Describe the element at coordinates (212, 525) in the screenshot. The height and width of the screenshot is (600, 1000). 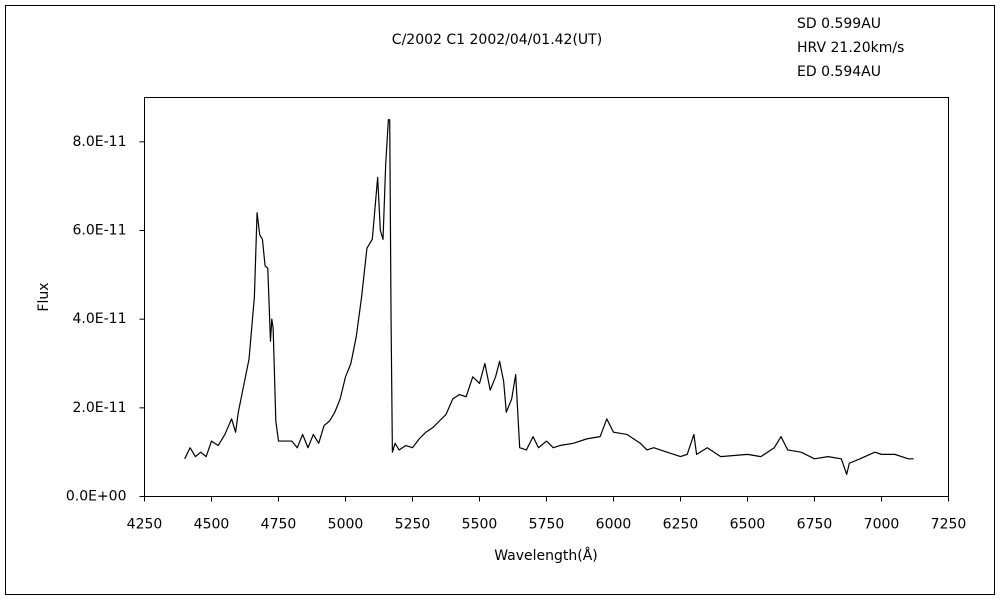
I see `x-tick-label: 4500` at that location.